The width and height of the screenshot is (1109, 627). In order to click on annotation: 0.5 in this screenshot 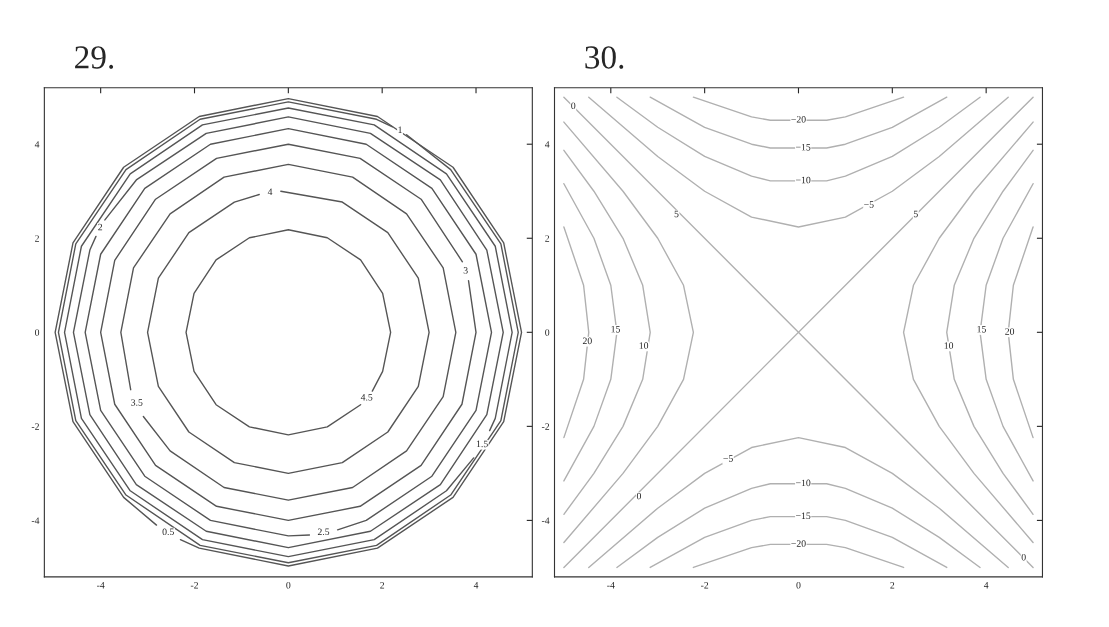, I will do `click(168, 532)`.